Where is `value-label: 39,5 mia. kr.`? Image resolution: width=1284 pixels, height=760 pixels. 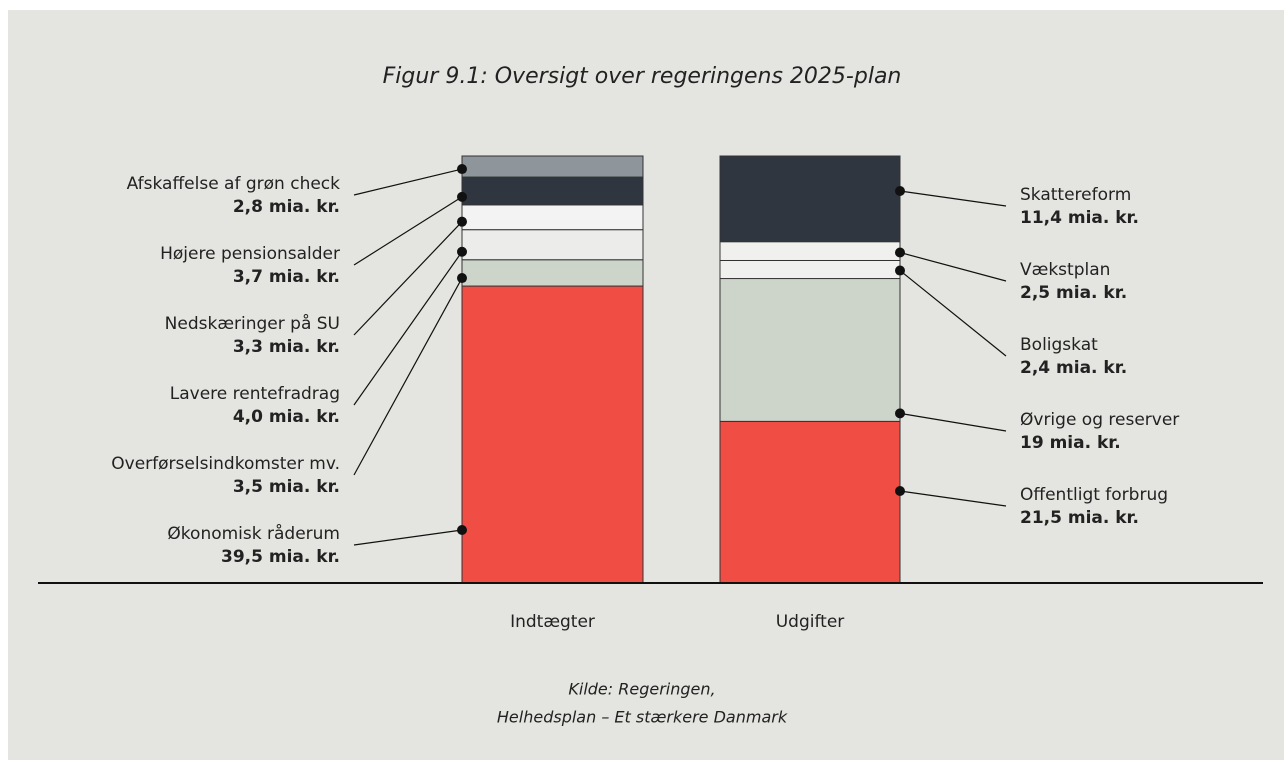 value-label: 39,5 mia. kr. is located at coordinates (280, 557).